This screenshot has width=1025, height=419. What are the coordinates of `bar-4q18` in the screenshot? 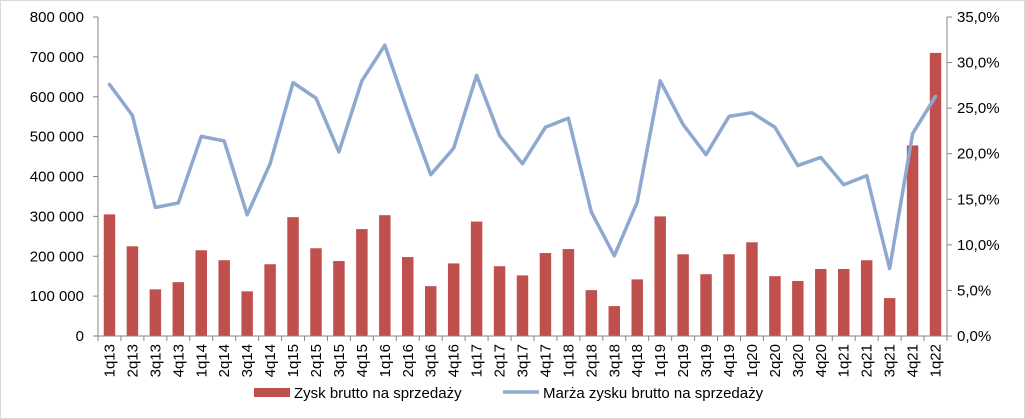 It's located at (637, 307).